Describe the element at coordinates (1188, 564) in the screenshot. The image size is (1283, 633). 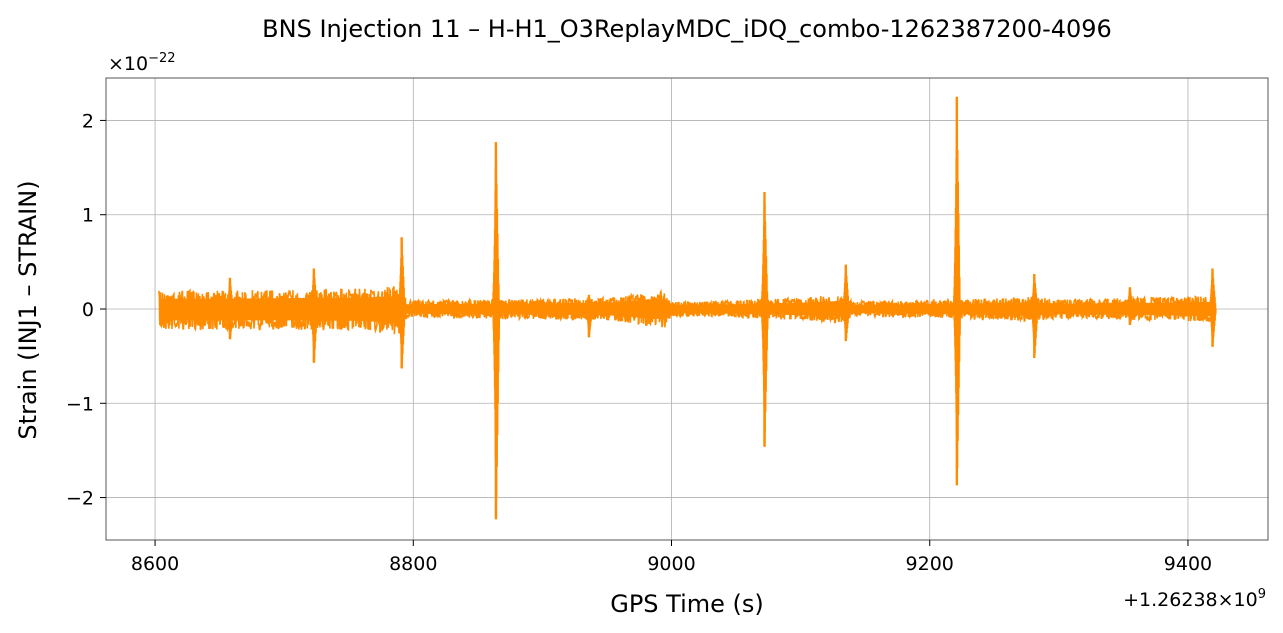
I see `x-tick-label: 9400` at that location.